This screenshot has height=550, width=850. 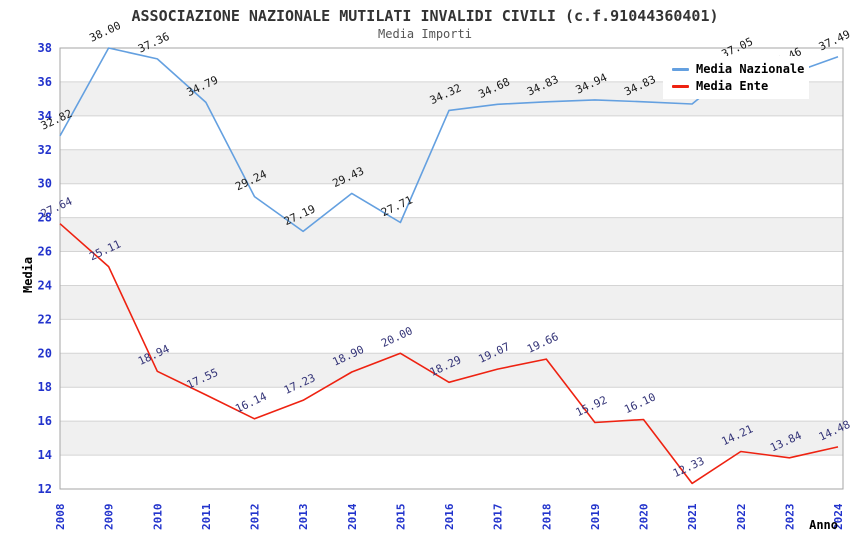 I want to click on y-tick-label: 18, so click(x=45, y=387).